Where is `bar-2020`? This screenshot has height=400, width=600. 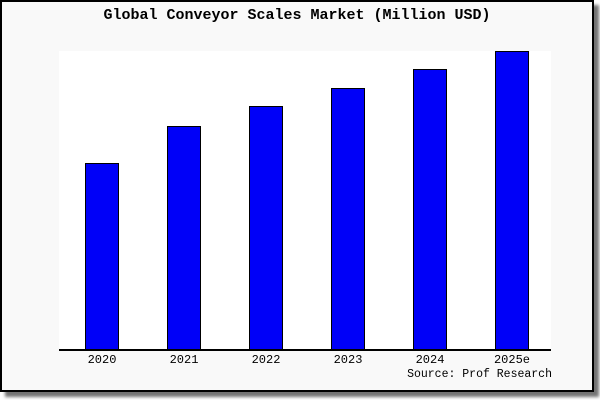
bar-2020 is located at coordinates (102, 255).